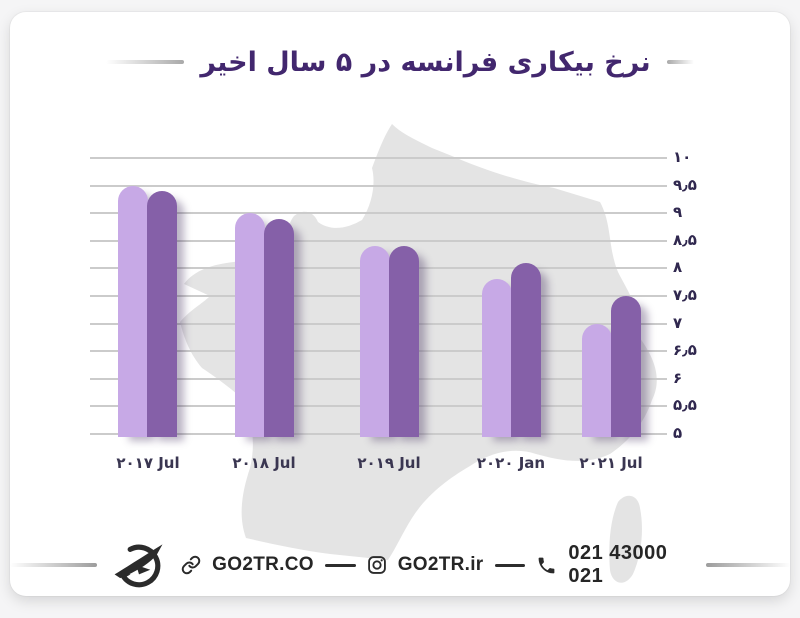 Image resolution: width=800 pixels, height=618 pixels. I want to click on chart-title: نرخ بیکاری فرانسه در ۵ سال اخیر, so click(425, 62).